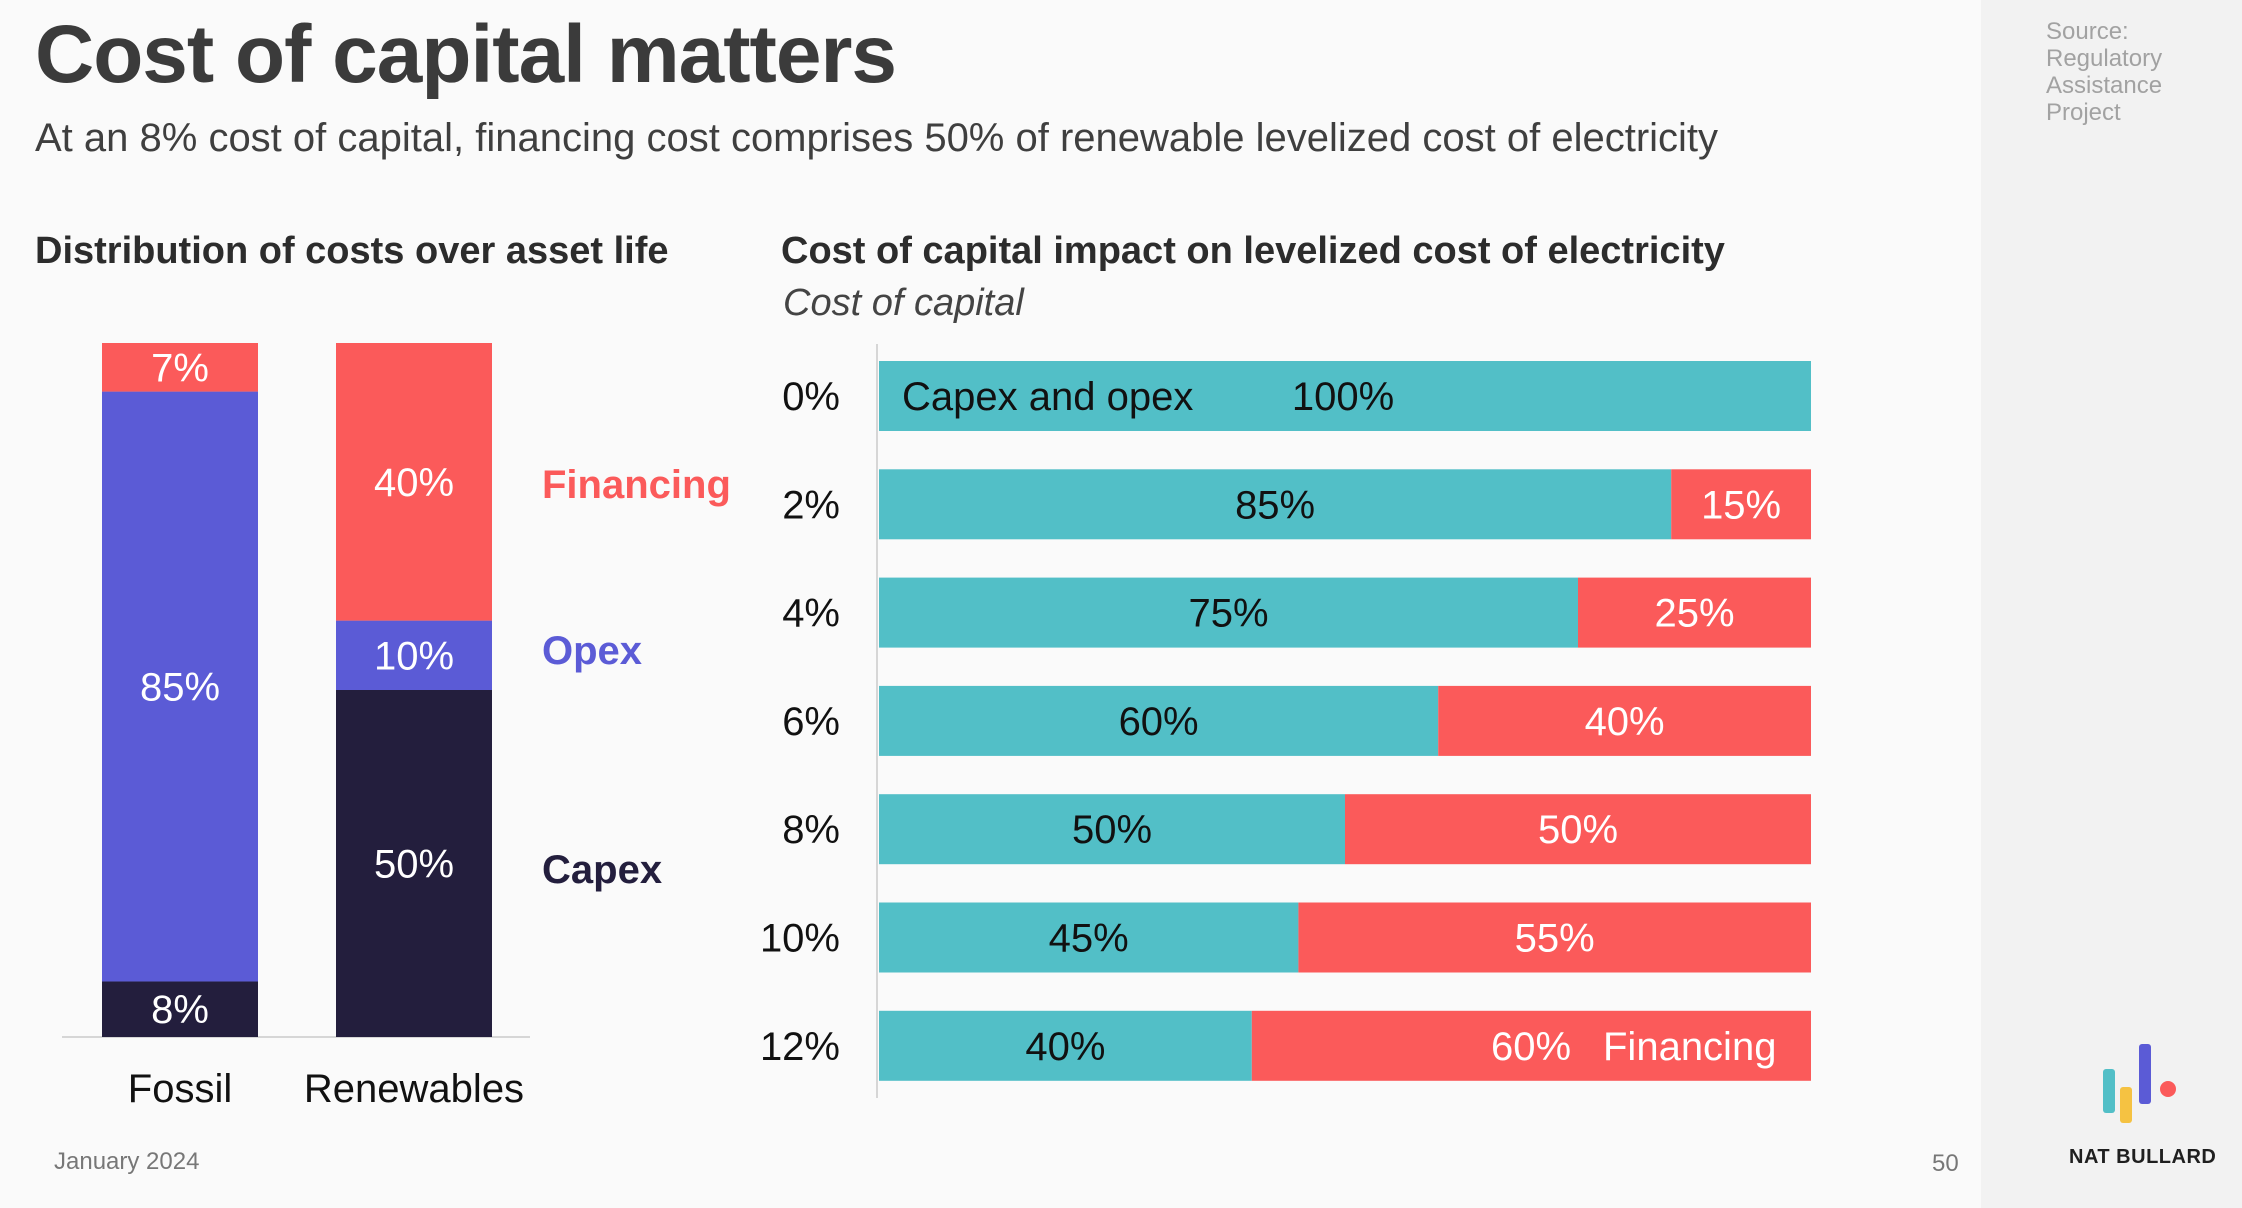 The width and height of the screenshot is (2242, 1208). I want to click on data-label: 8%, so click(180, 1010).